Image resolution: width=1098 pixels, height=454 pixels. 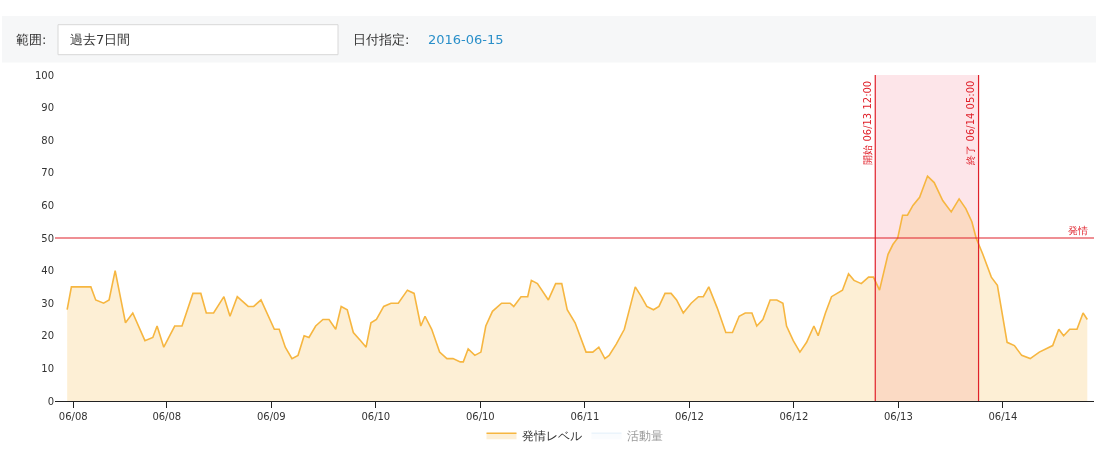 I want to click on ref-line-label: 終了 06/14 05:00, so click(x=970, y=123).